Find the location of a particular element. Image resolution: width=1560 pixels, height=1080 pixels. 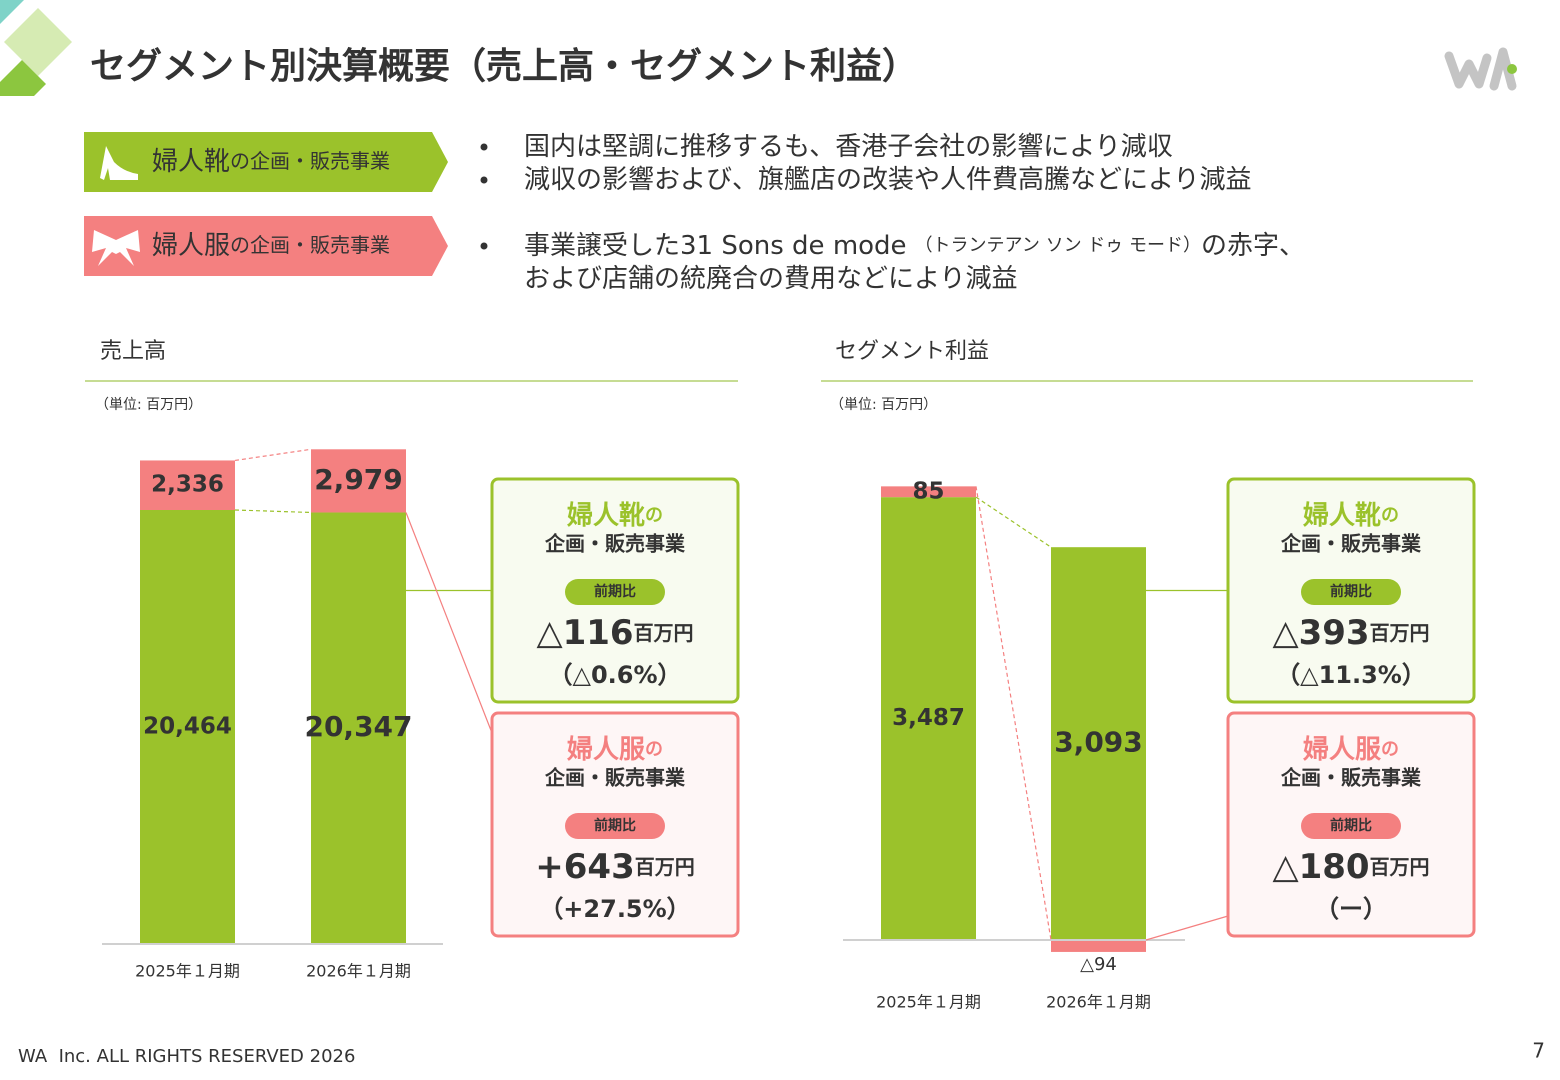

bullet-part: および店舗の統廃合の費用などにより減益 is located at coordinates (770, 279).